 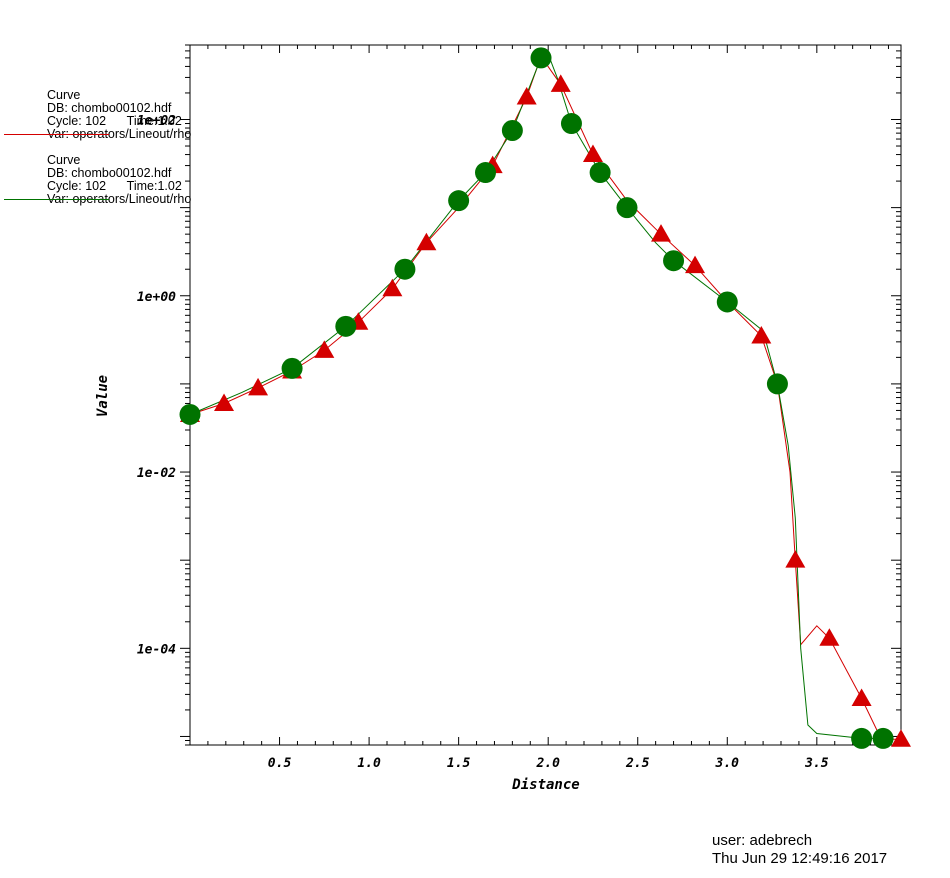 What do you see at coordinates (816, 763) in the screenshot?
I see `x-tick-label: 3.5` at bounding box center [816, 763].